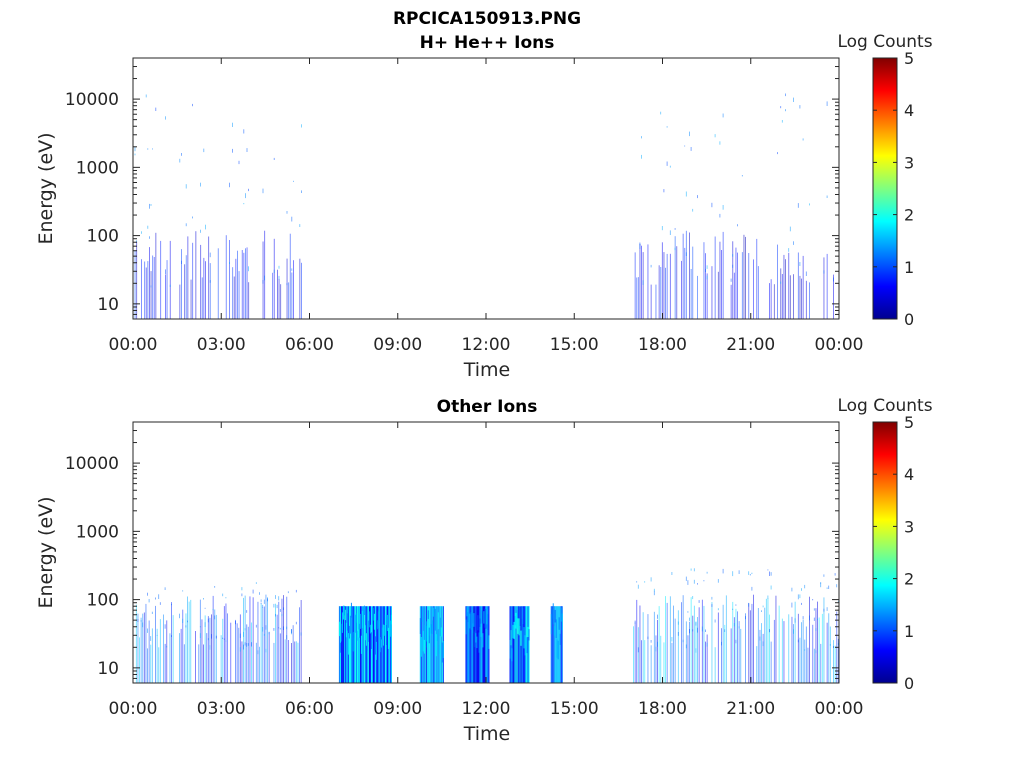 The image size is (1024, 768). What do you see at coordinates (909, 110) in the screenshot?
I see `colorbar-tick-label: 4` at bounding box center [909, 110].